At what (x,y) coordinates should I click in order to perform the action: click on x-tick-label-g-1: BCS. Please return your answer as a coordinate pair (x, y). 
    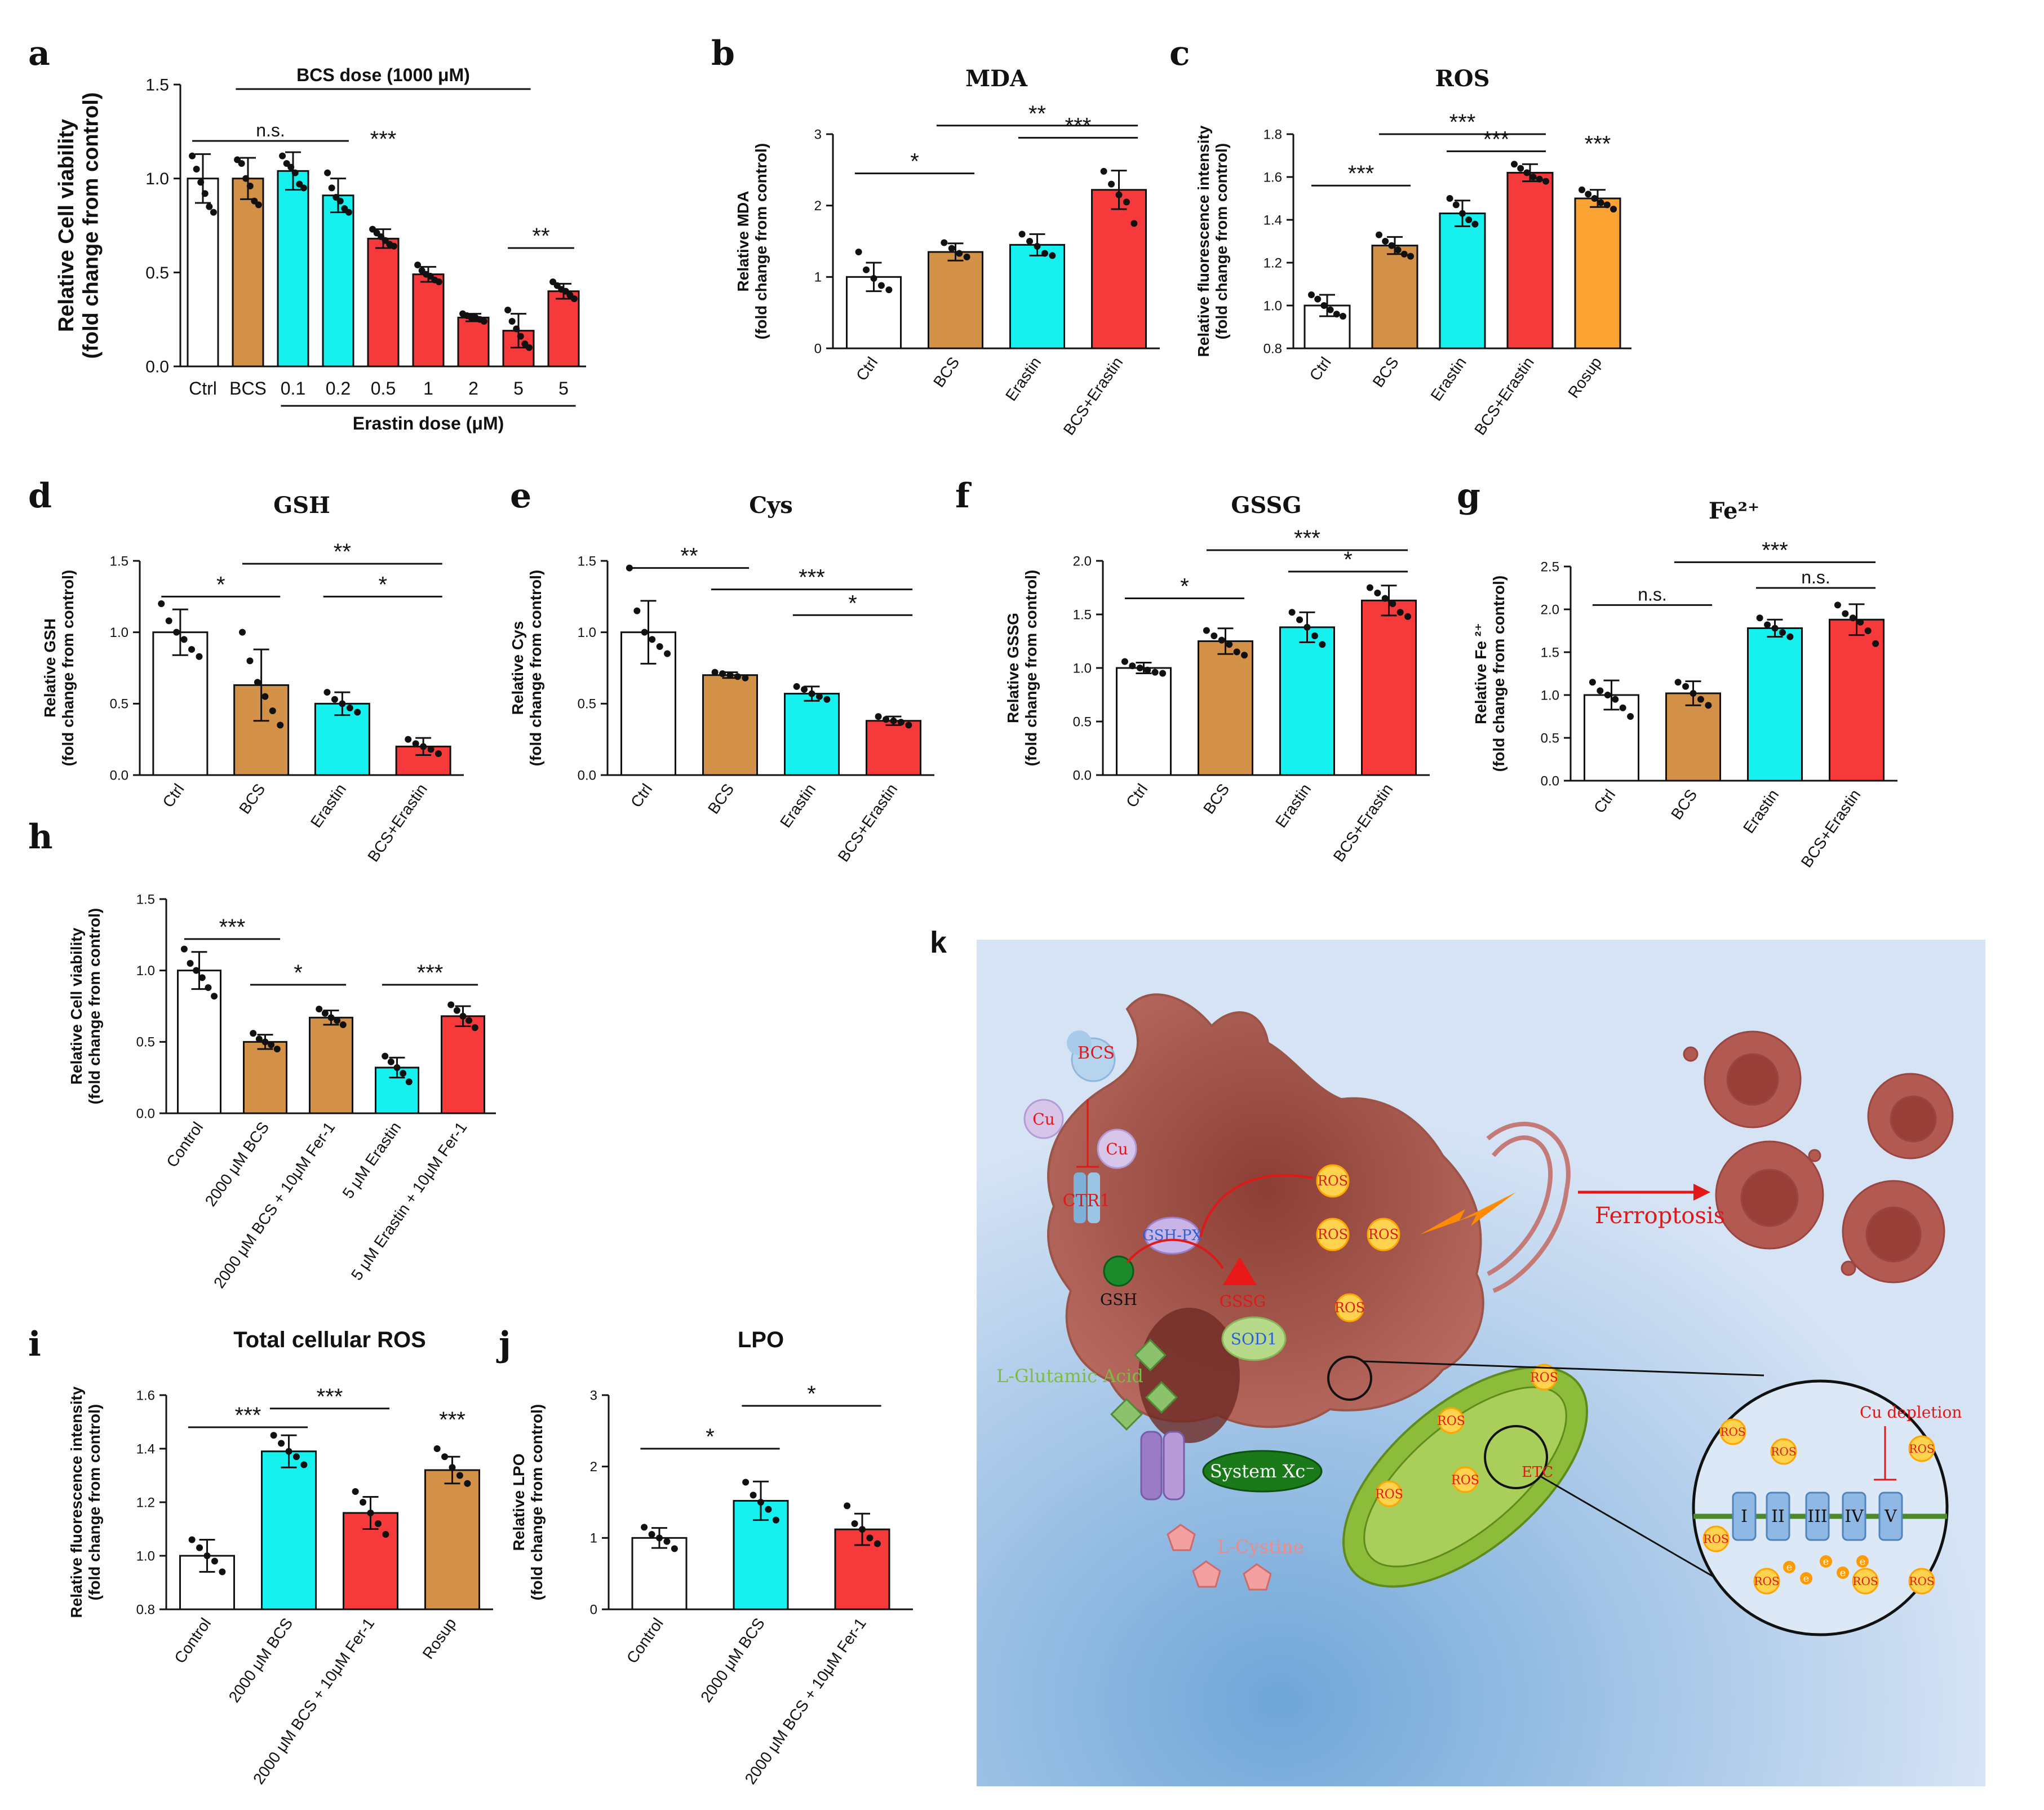
    Looking at the image, I should click on (1684, 804).